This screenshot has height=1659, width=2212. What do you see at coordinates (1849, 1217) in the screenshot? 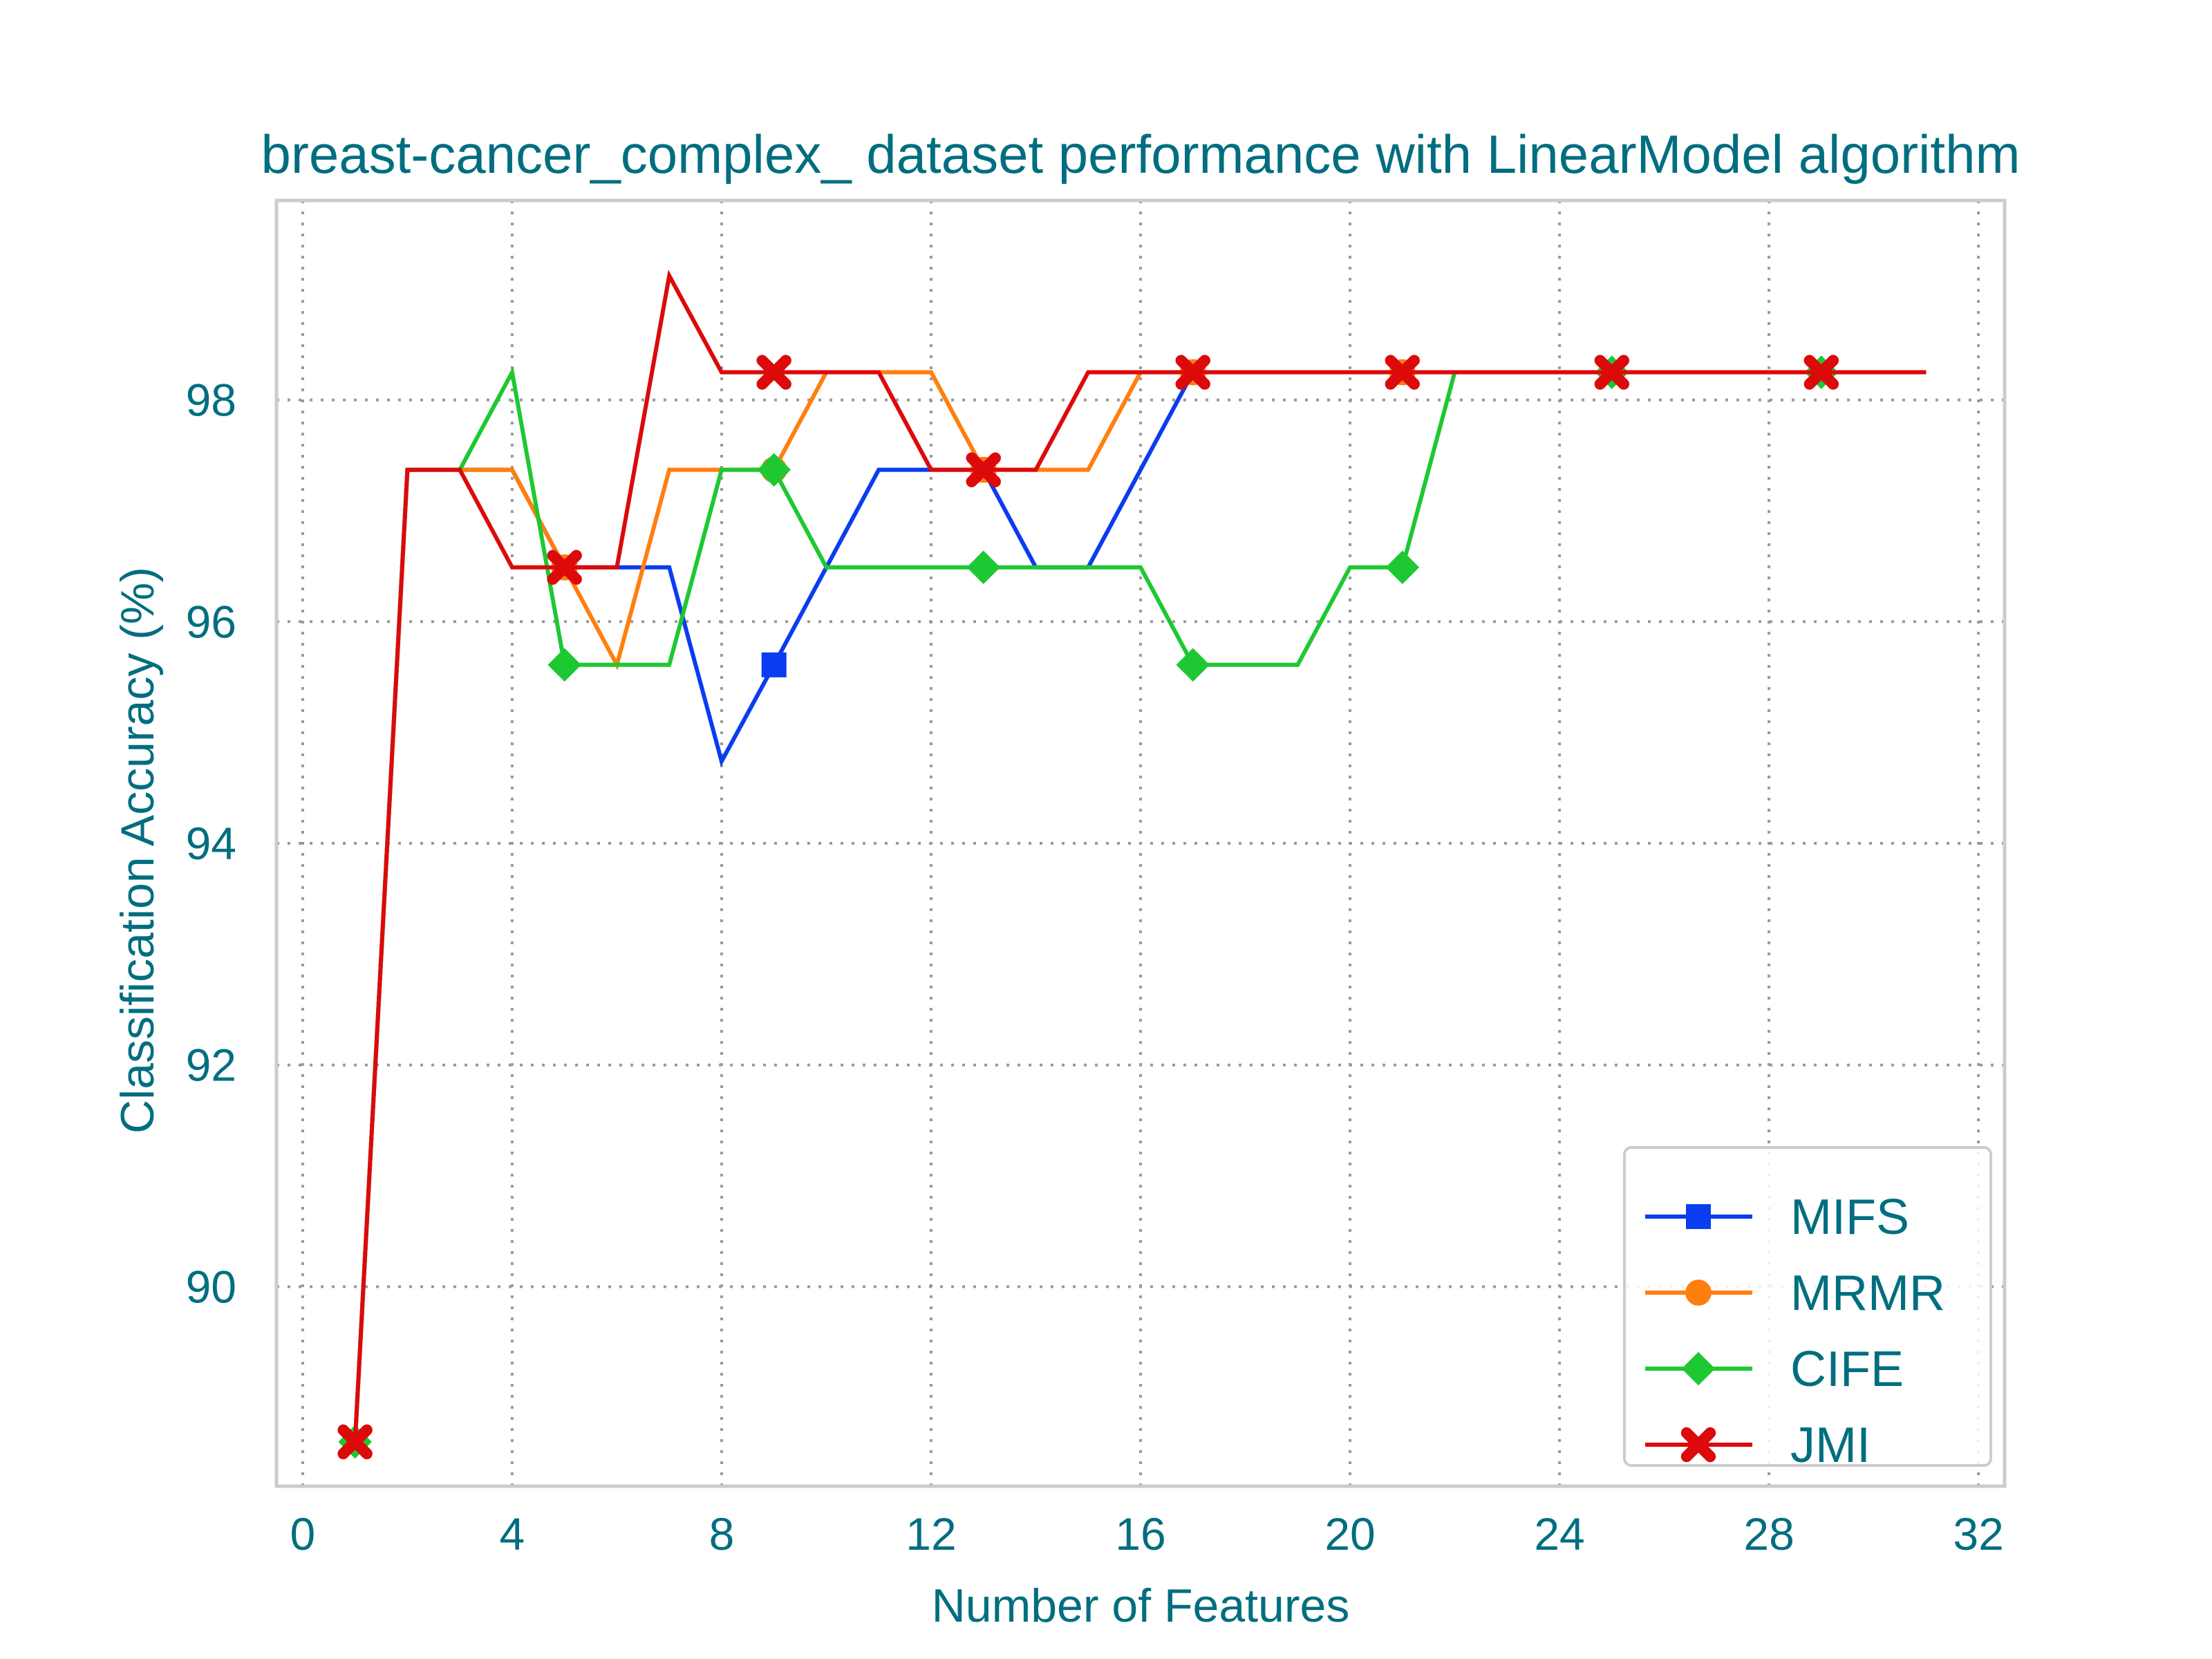
I see `legend-label: MIFS` at bounding box center [1849, 1217].